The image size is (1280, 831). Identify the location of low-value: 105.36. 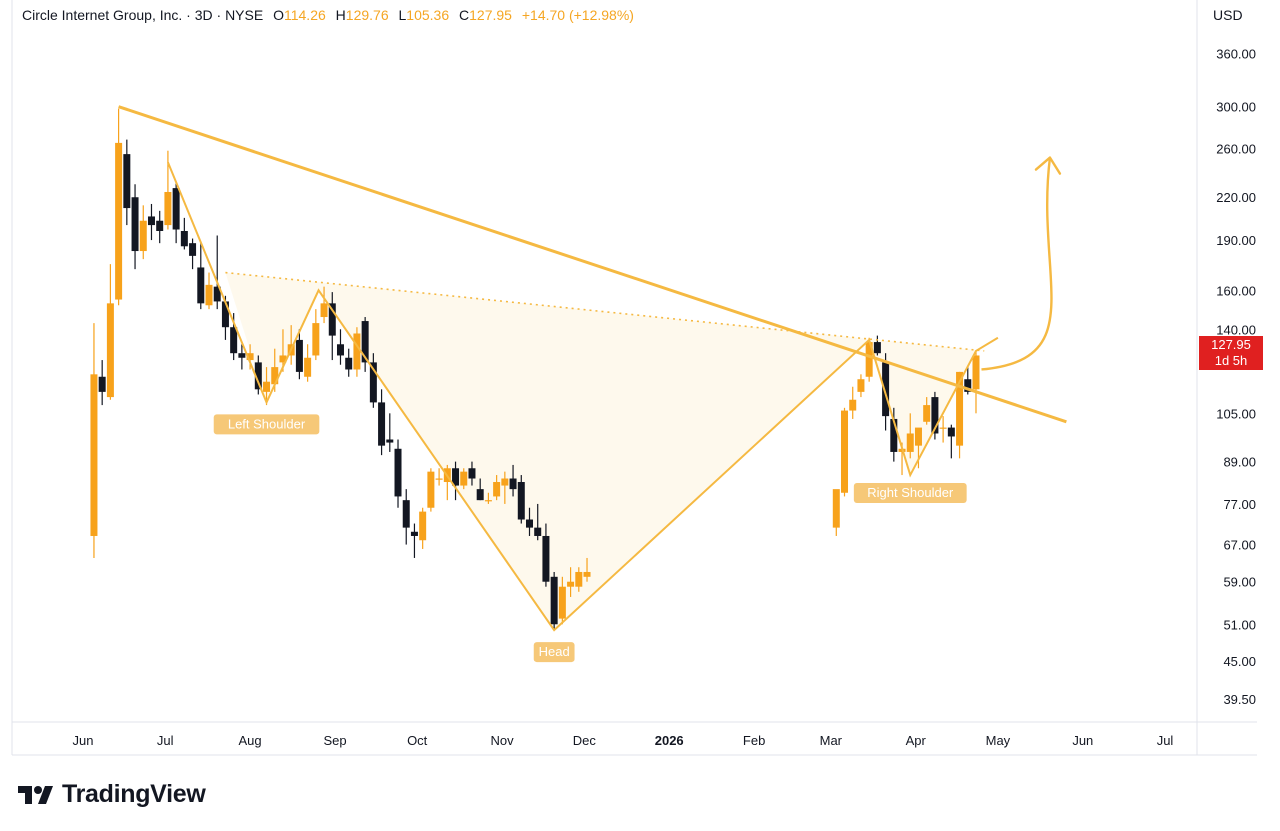
(428, 15).